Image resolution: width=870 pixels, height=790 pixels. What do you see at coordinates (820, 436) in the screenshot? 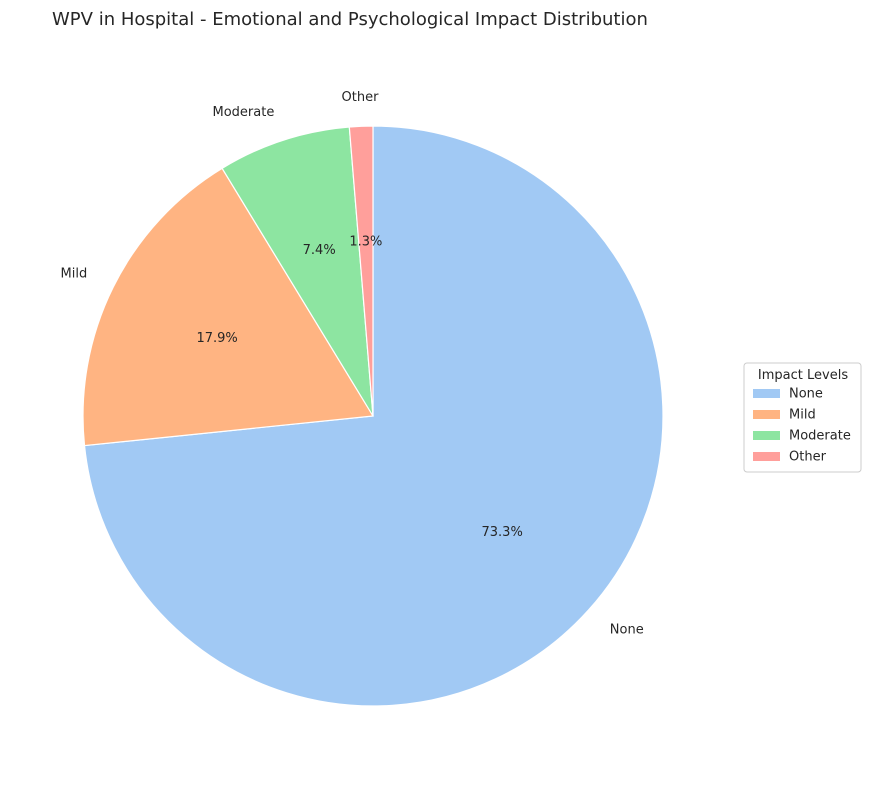
I see `legend-label-moderate: Moderate` at bounding box center [820, 436].